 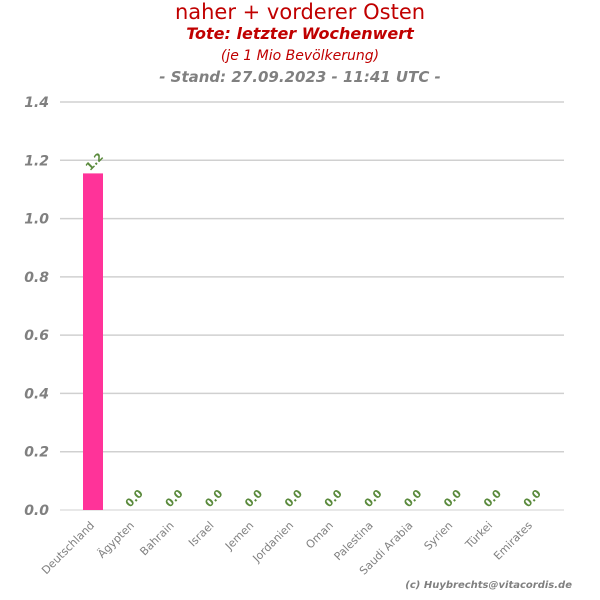 I want to click on x-tick-label: Israel, so click(x=201, y=534).